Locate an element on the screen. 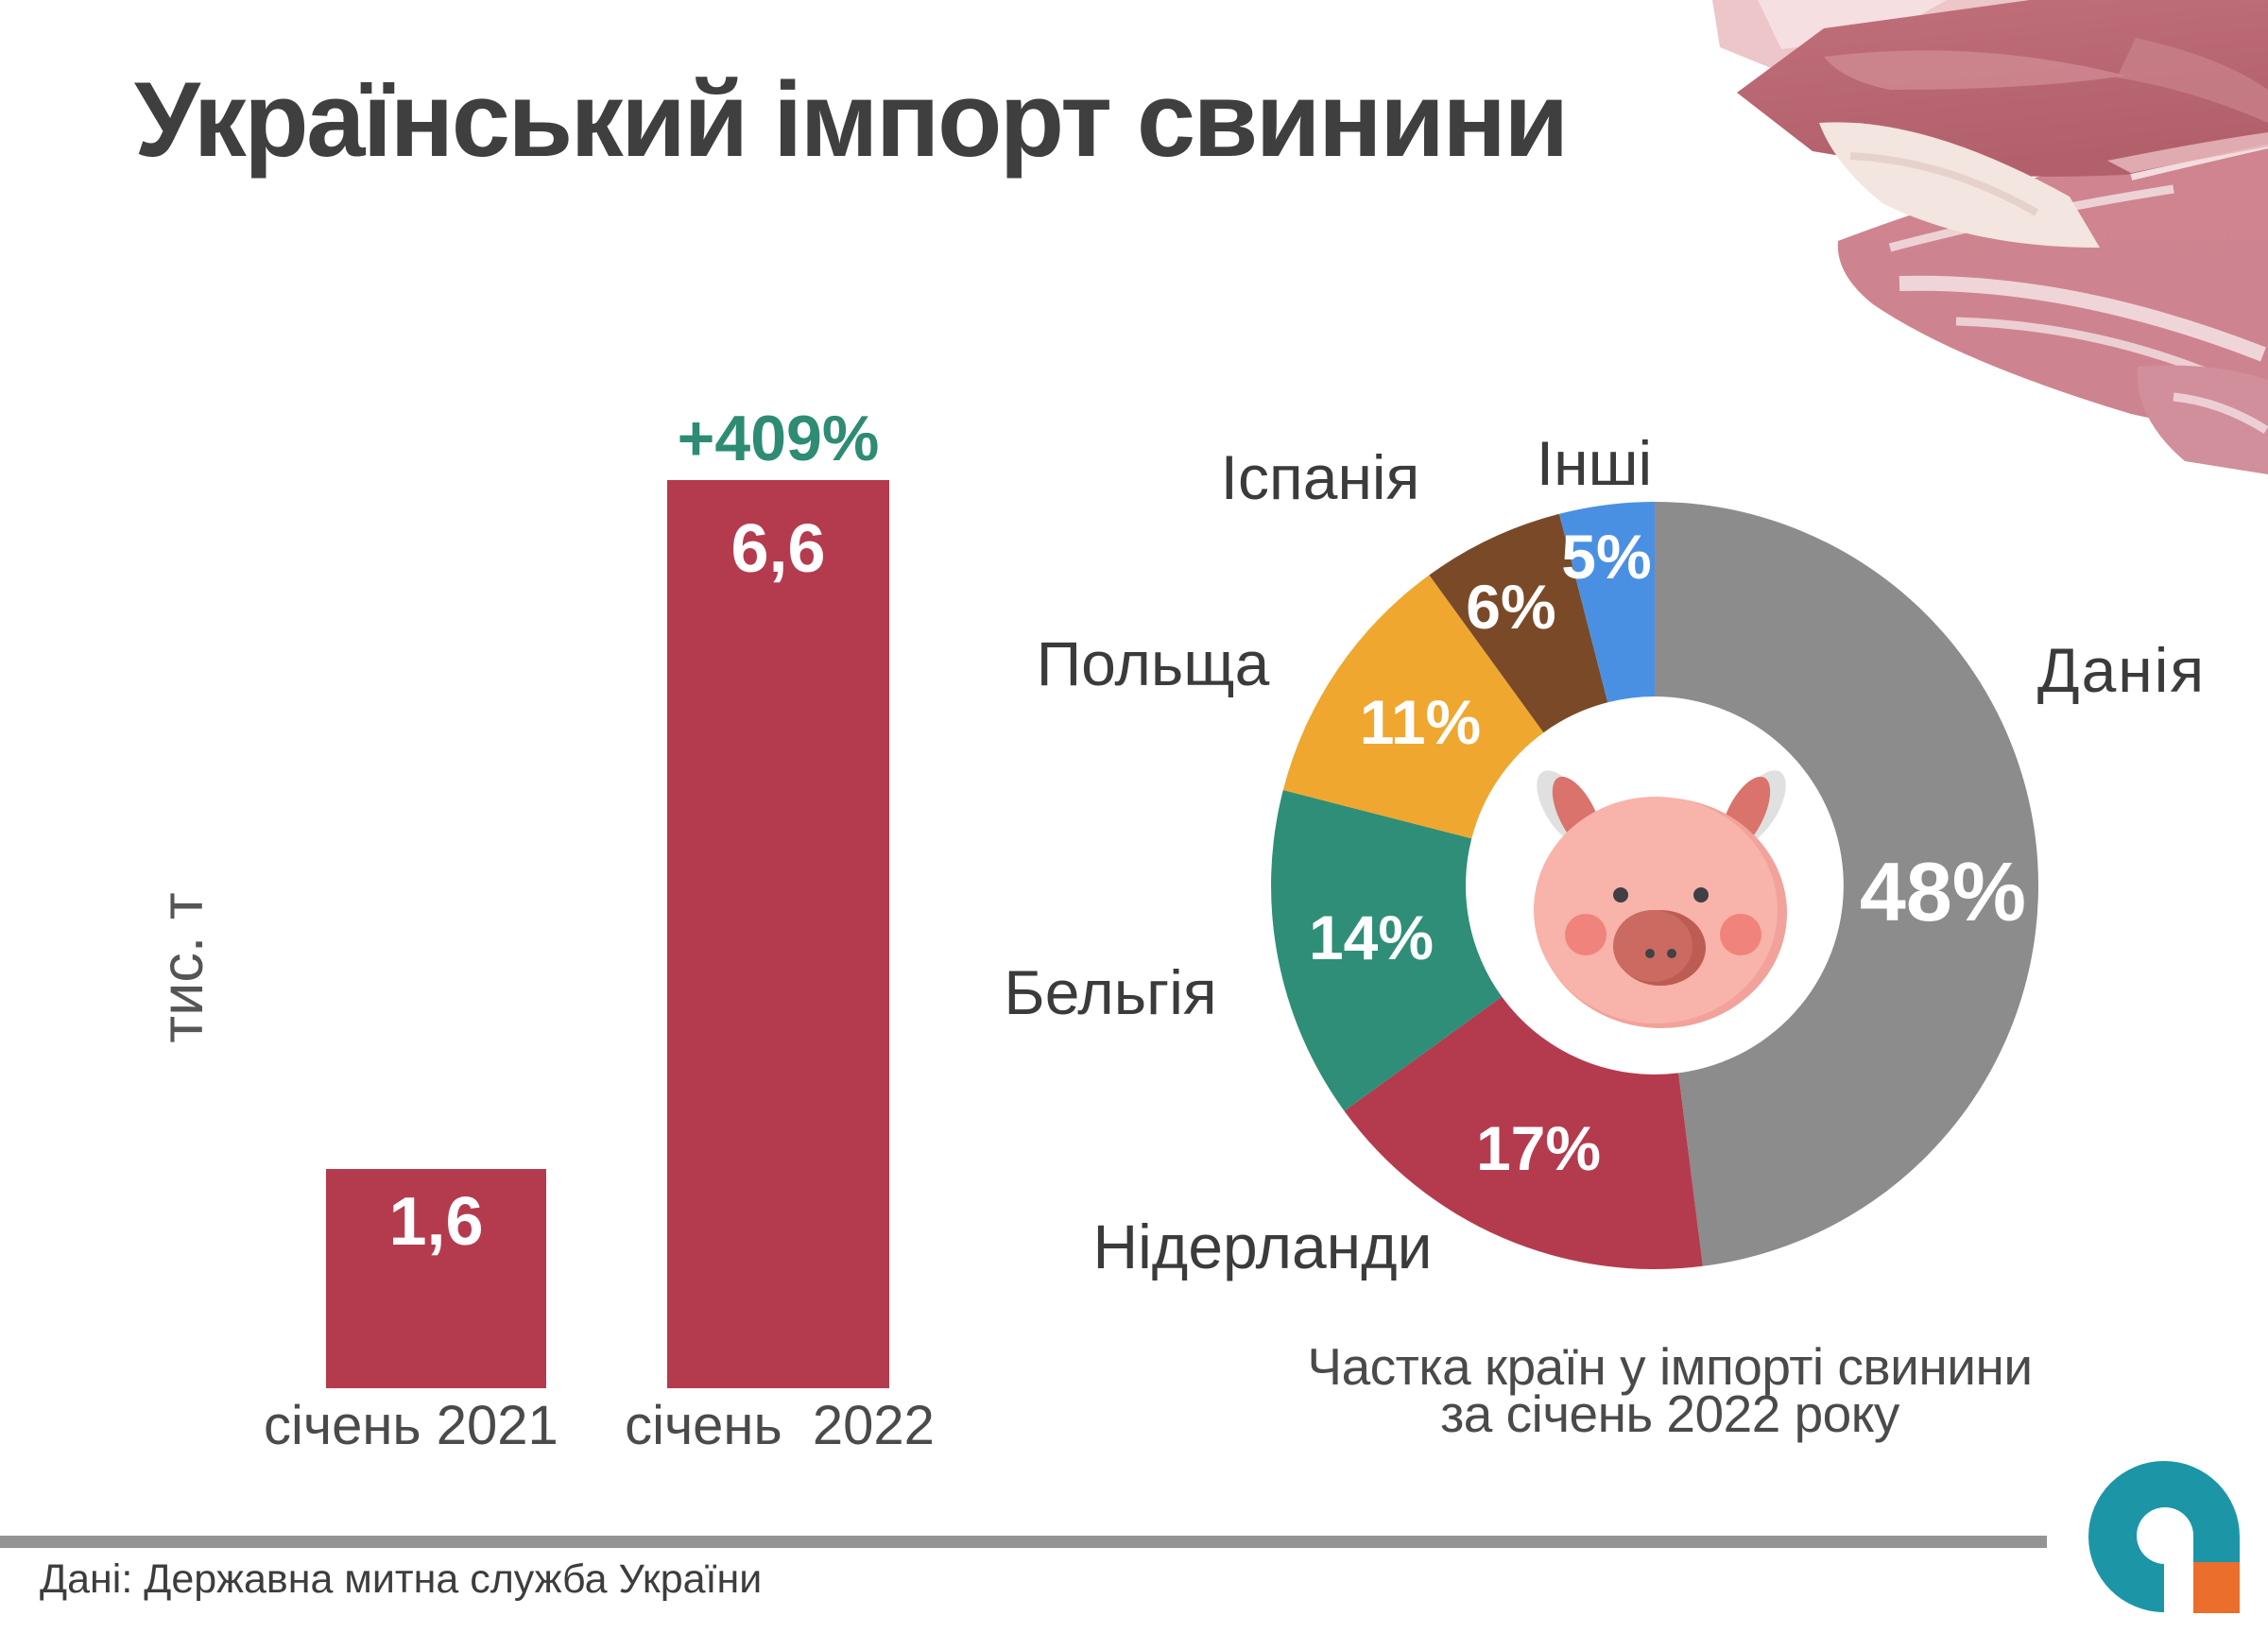 This screenshot has height=1633, width=2268. svg-text: 6% is located at coordinates (1510, 607).